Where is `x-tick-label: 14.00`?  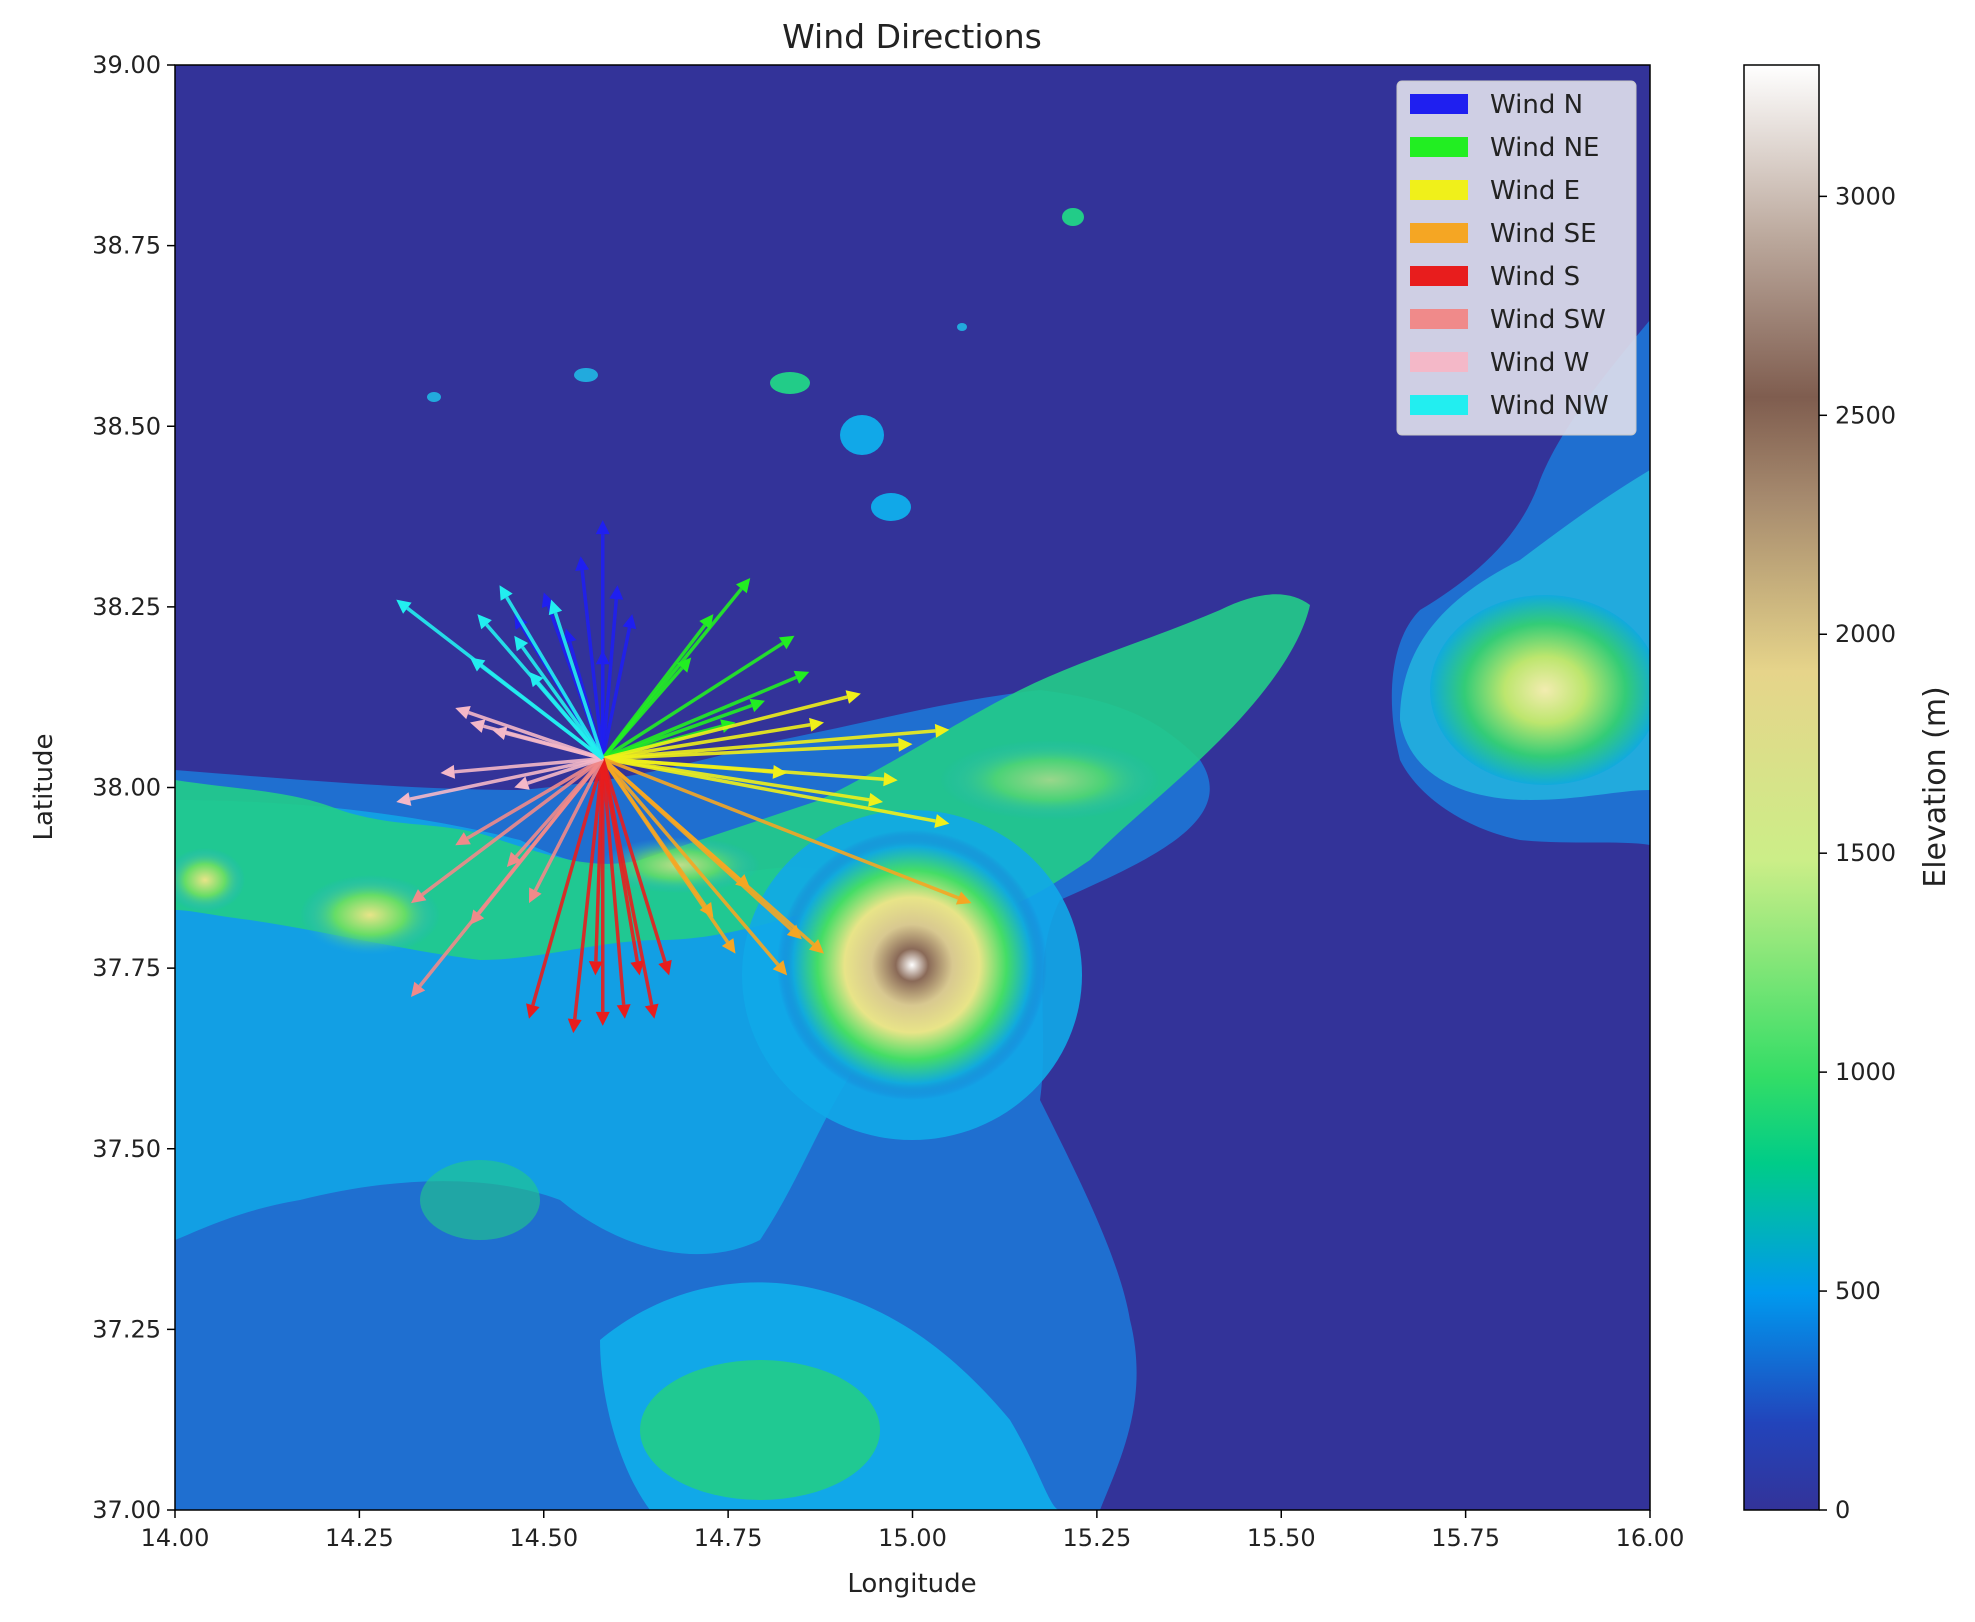 x-tick-label: 14.00 is located at coordinates (175, 1538).